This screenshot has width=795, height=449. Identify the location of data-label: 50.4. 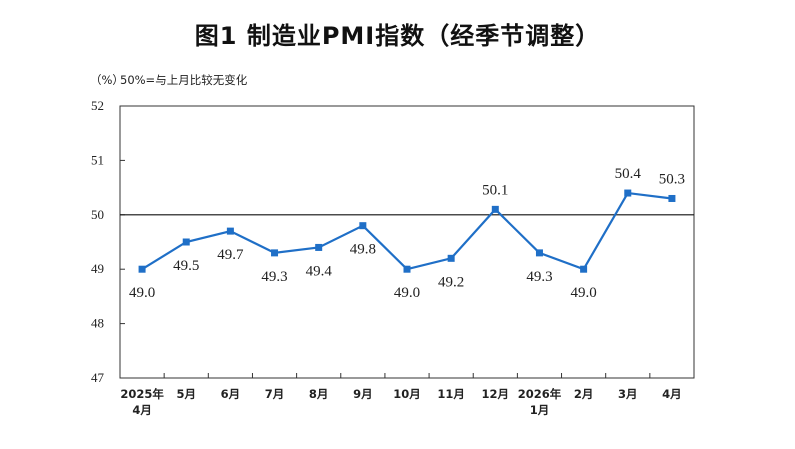
(628, 174).